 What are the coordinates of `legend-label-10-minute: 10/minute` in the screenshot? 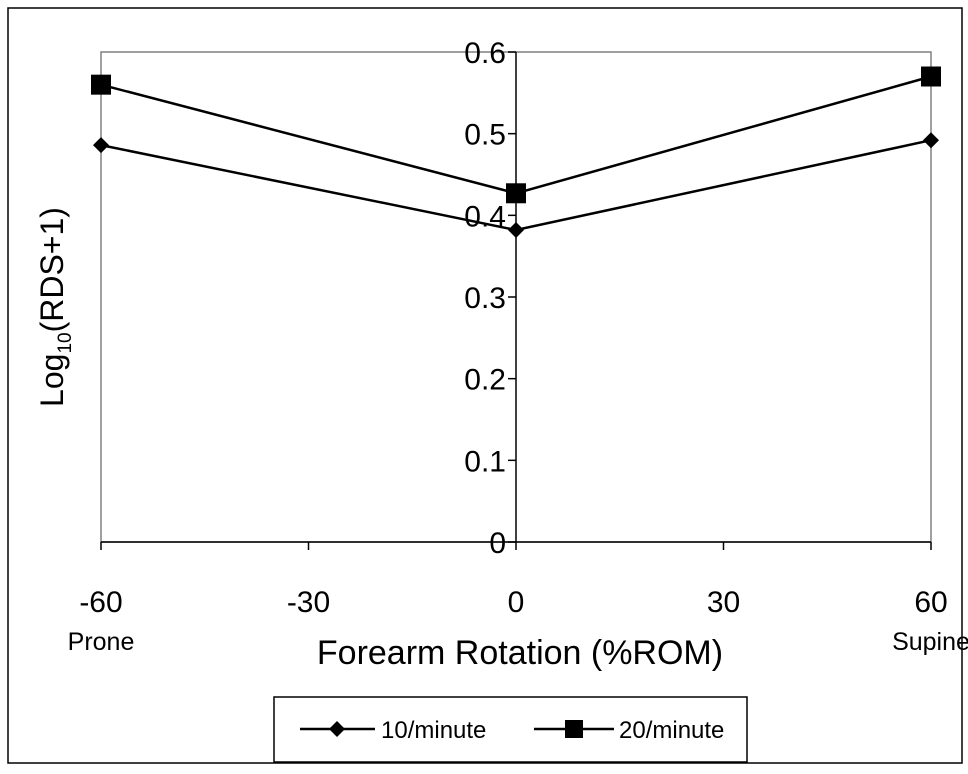 It's located at (433, 730).